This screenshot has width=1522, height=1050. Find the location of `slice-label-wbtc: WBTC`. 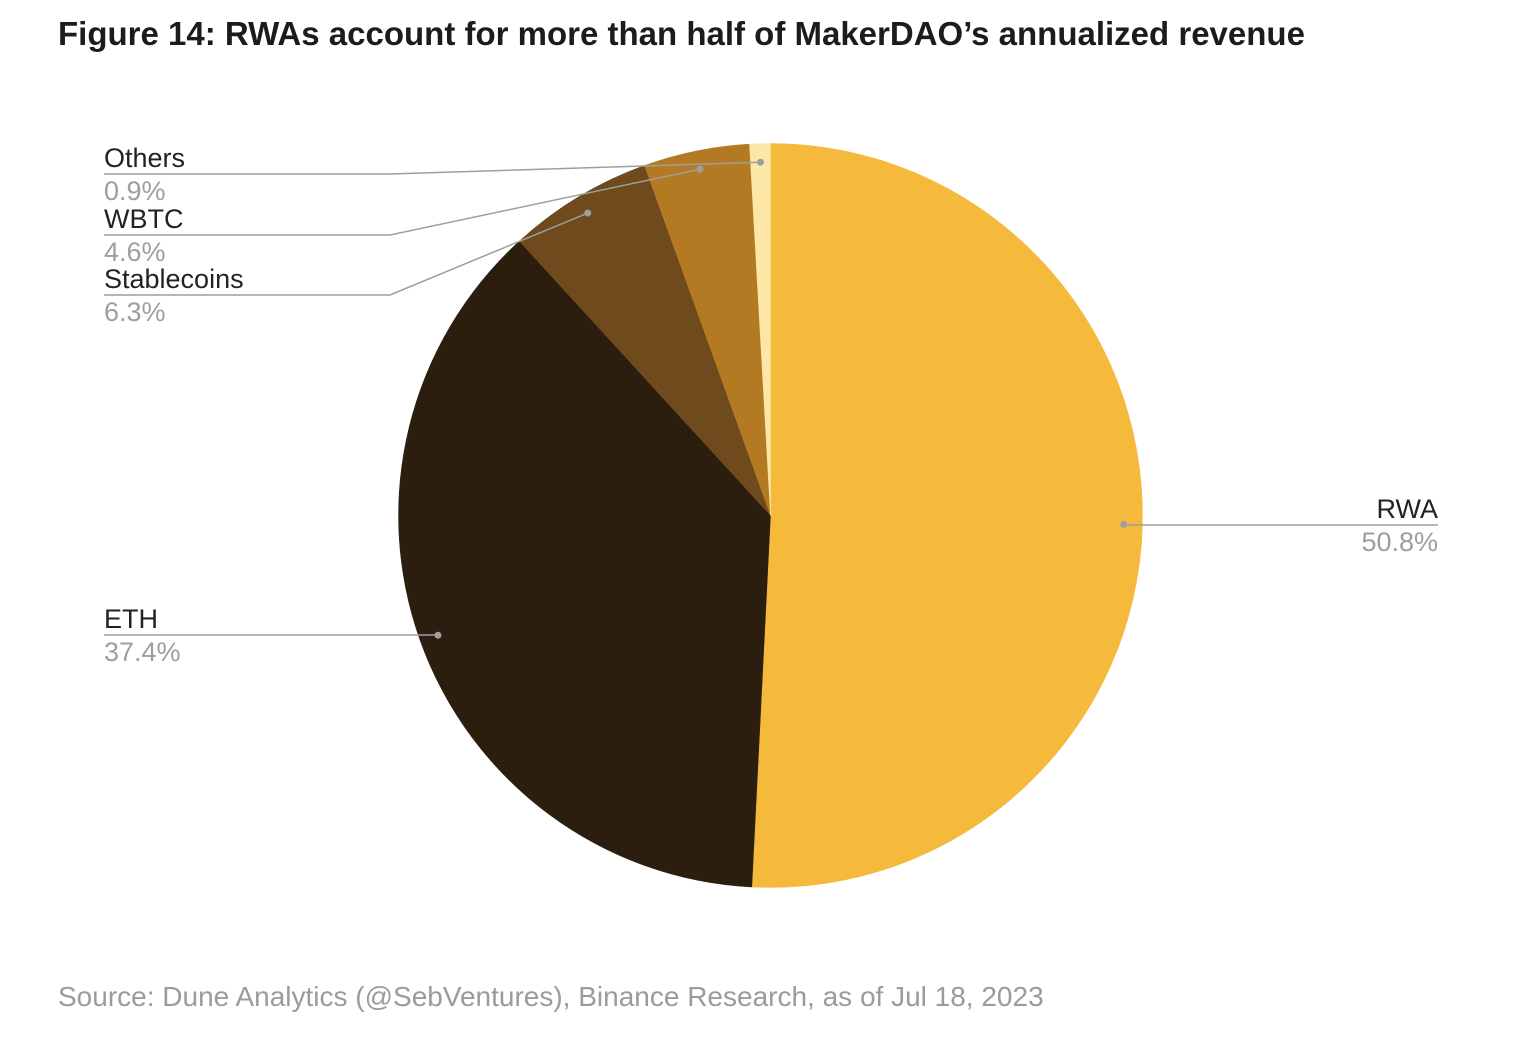

slice-label-wbtc: WBTC is located at coordinates (143, 219).